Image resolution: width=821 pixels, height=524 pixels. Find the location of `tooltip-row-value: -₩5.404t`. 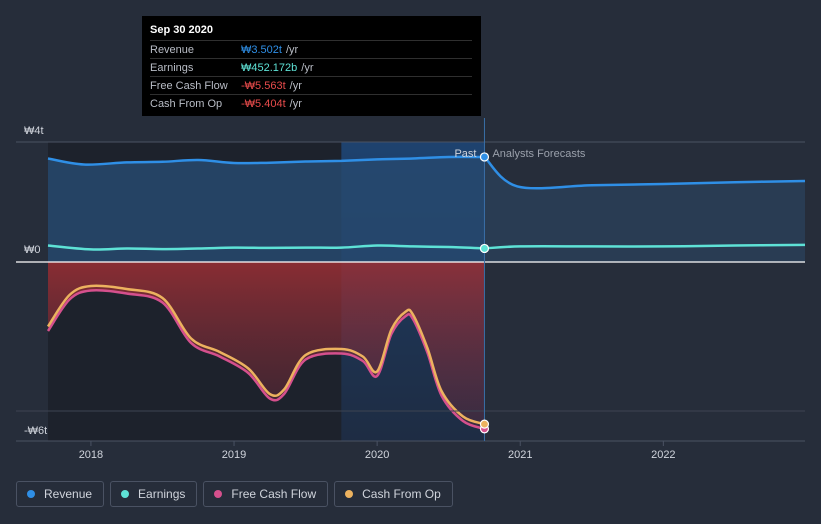

tooltip-row-value: -₩5.404t is located at coordinates (263, 103).